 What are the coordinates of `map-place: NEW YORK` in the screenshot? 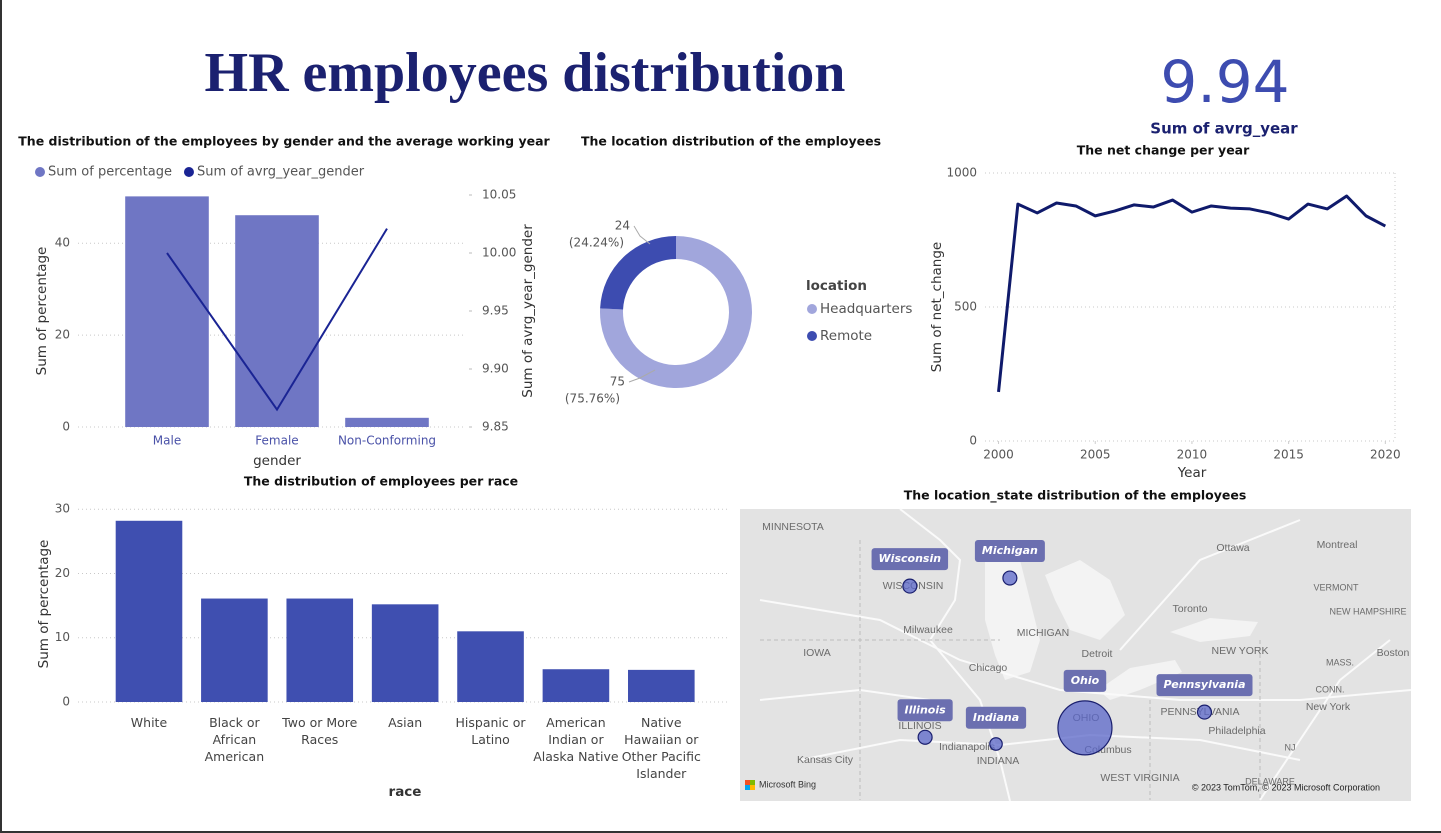 It's located at (1240, 651).